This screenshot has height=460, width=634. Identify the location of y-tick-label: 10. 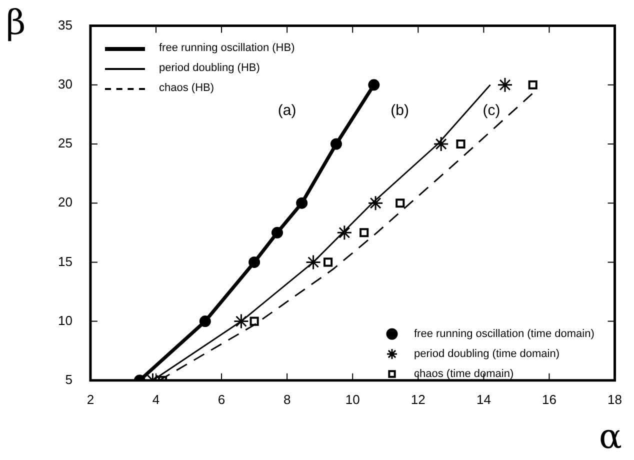
(65, 320).